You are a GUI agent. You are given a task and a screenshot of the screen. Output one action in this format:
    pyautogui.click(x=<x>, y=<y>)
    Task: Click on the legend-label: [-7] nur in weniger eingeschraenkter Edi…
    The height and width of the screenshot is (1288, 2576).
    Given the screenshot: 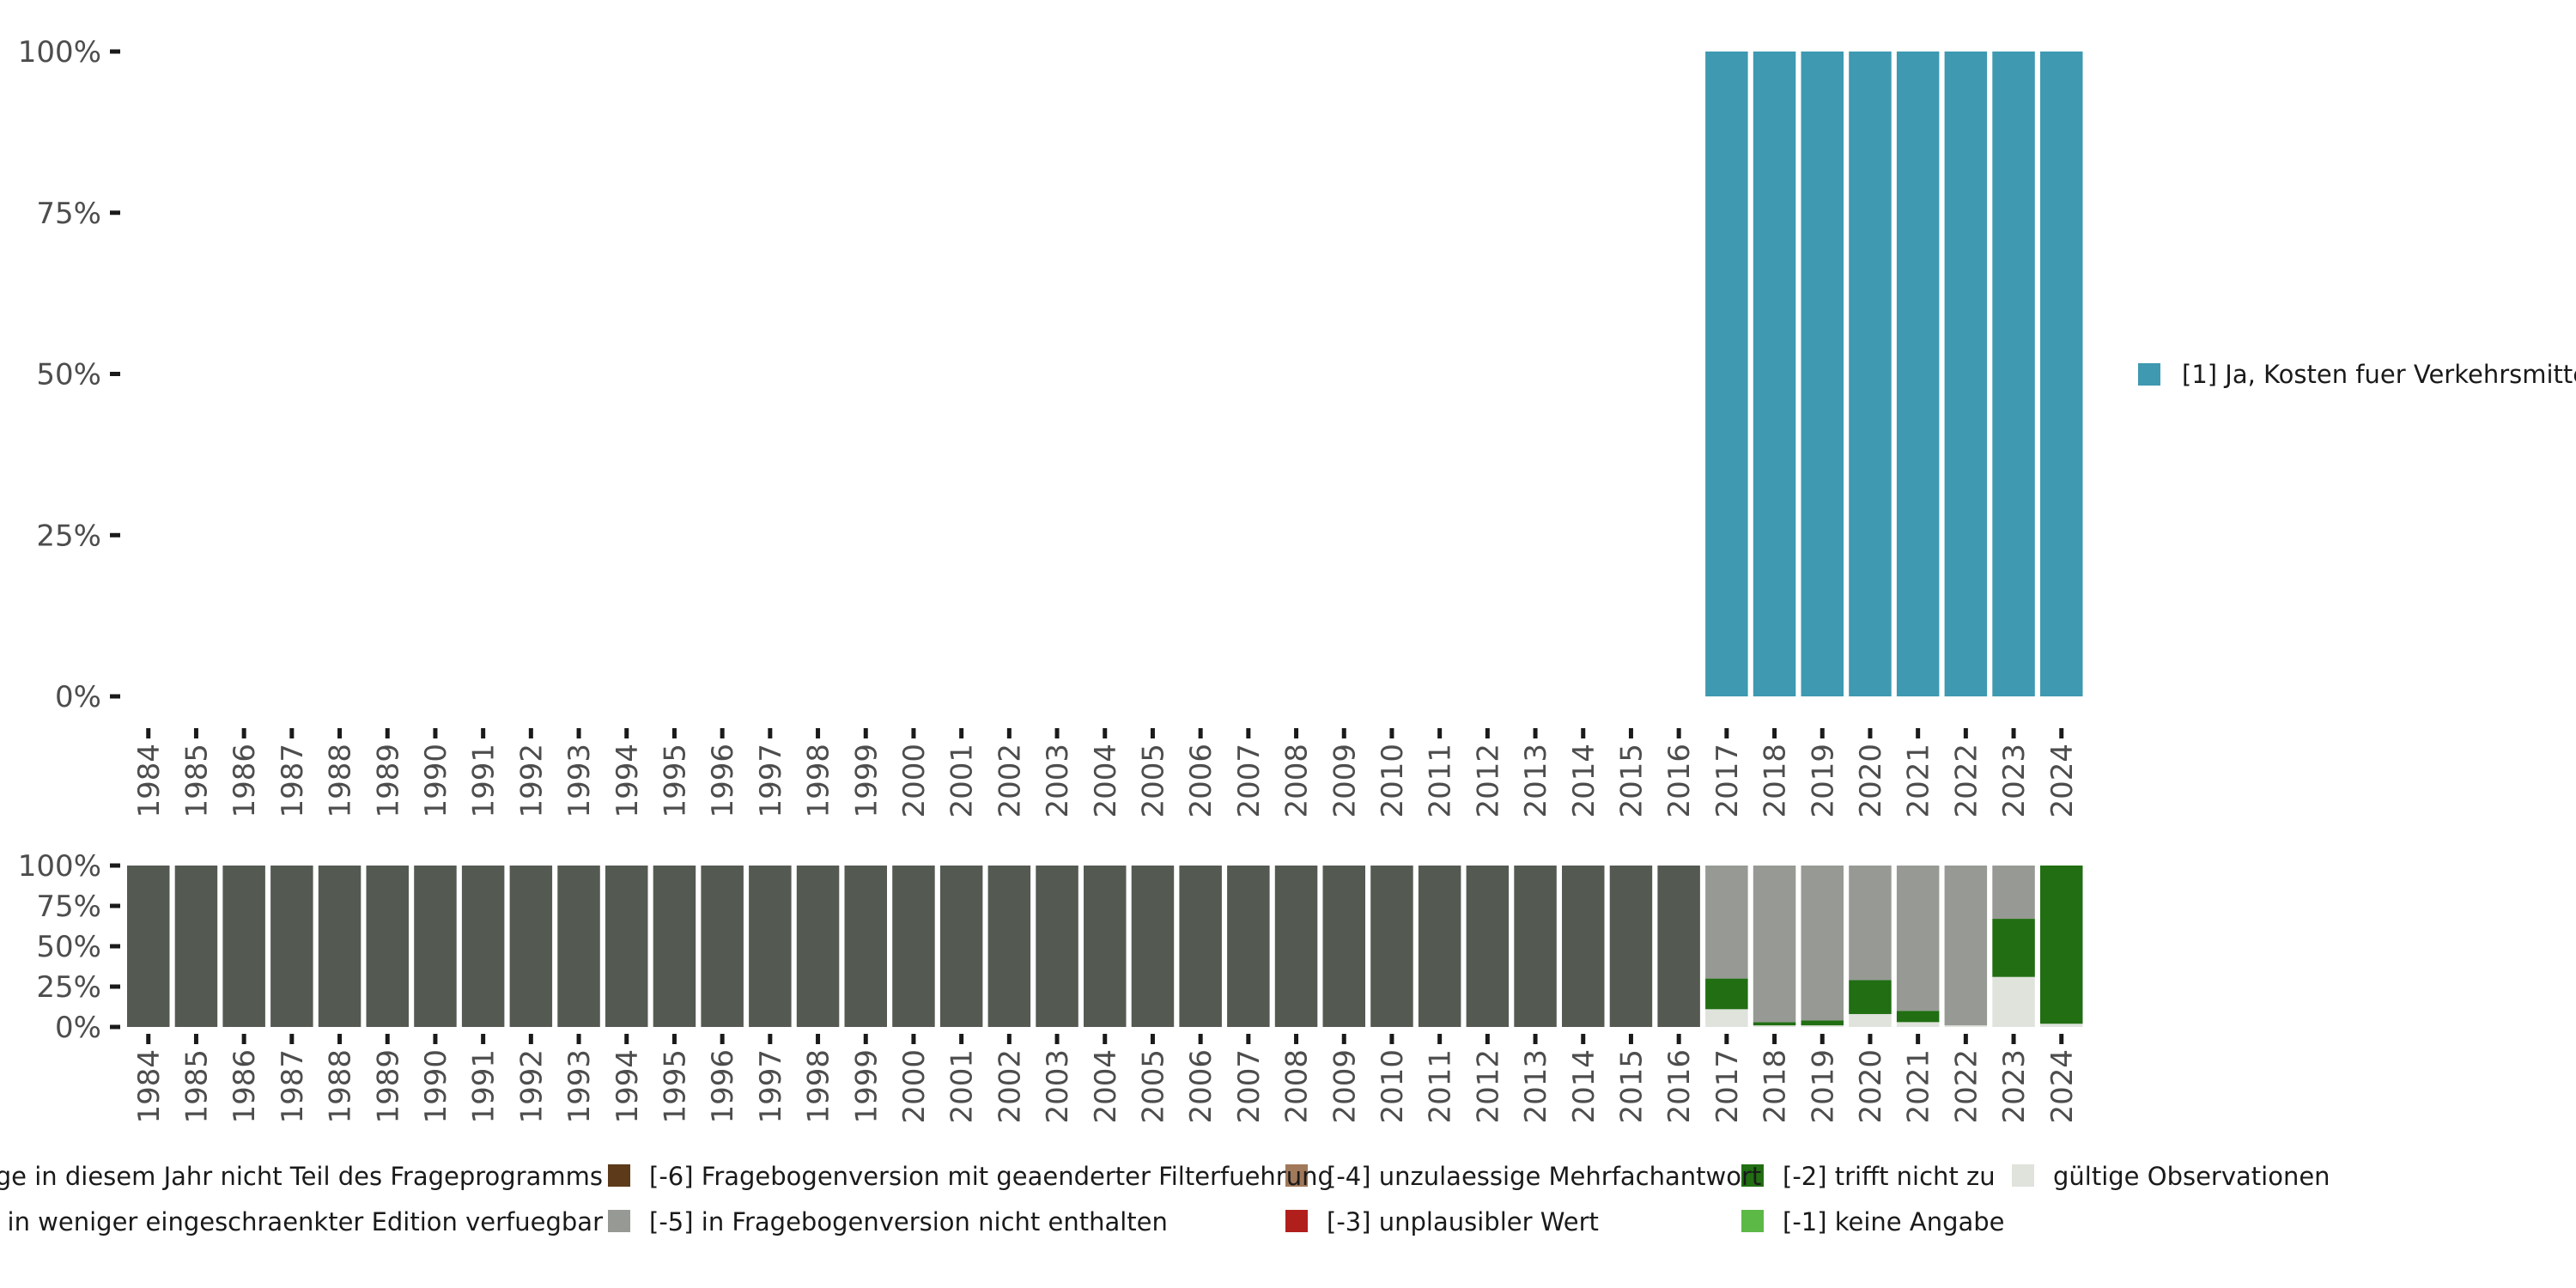 What is the action you would take?
    pyautogui.click(x=301, y=1221)
    